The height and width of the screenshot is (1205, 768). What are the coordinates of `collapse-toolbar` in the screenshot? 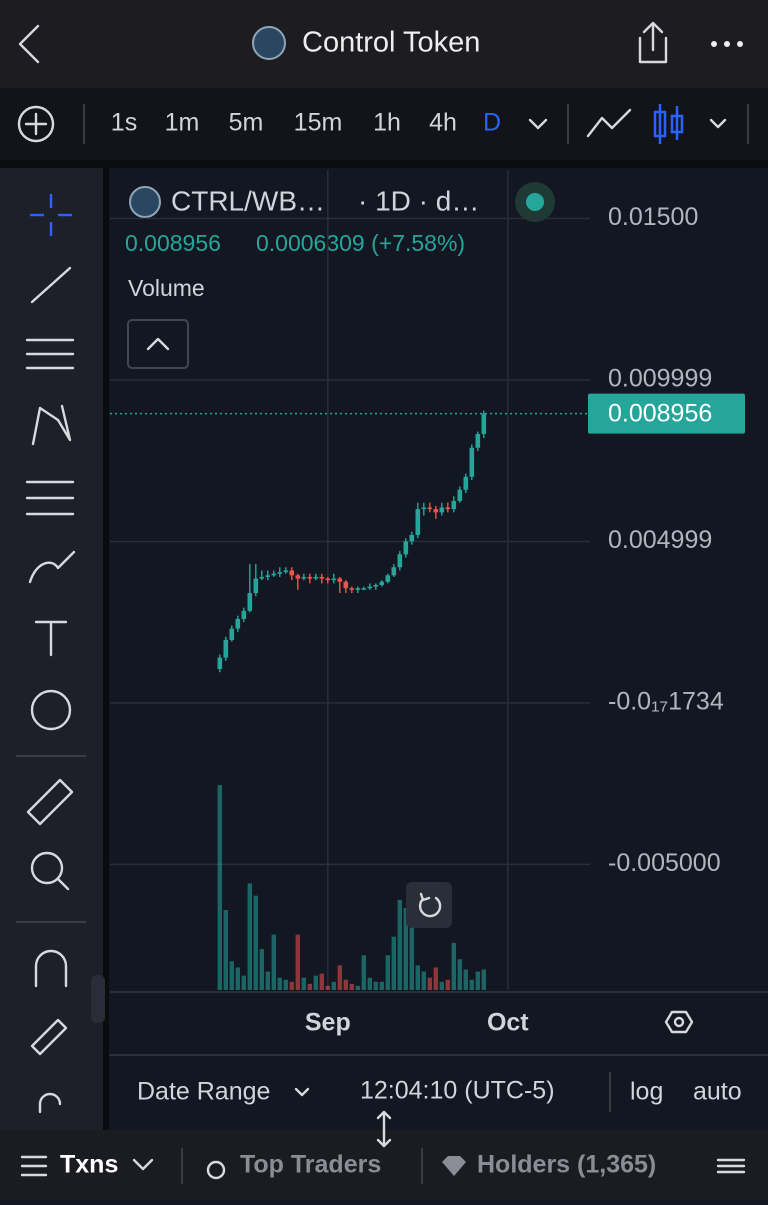 It's located at (98, 999).